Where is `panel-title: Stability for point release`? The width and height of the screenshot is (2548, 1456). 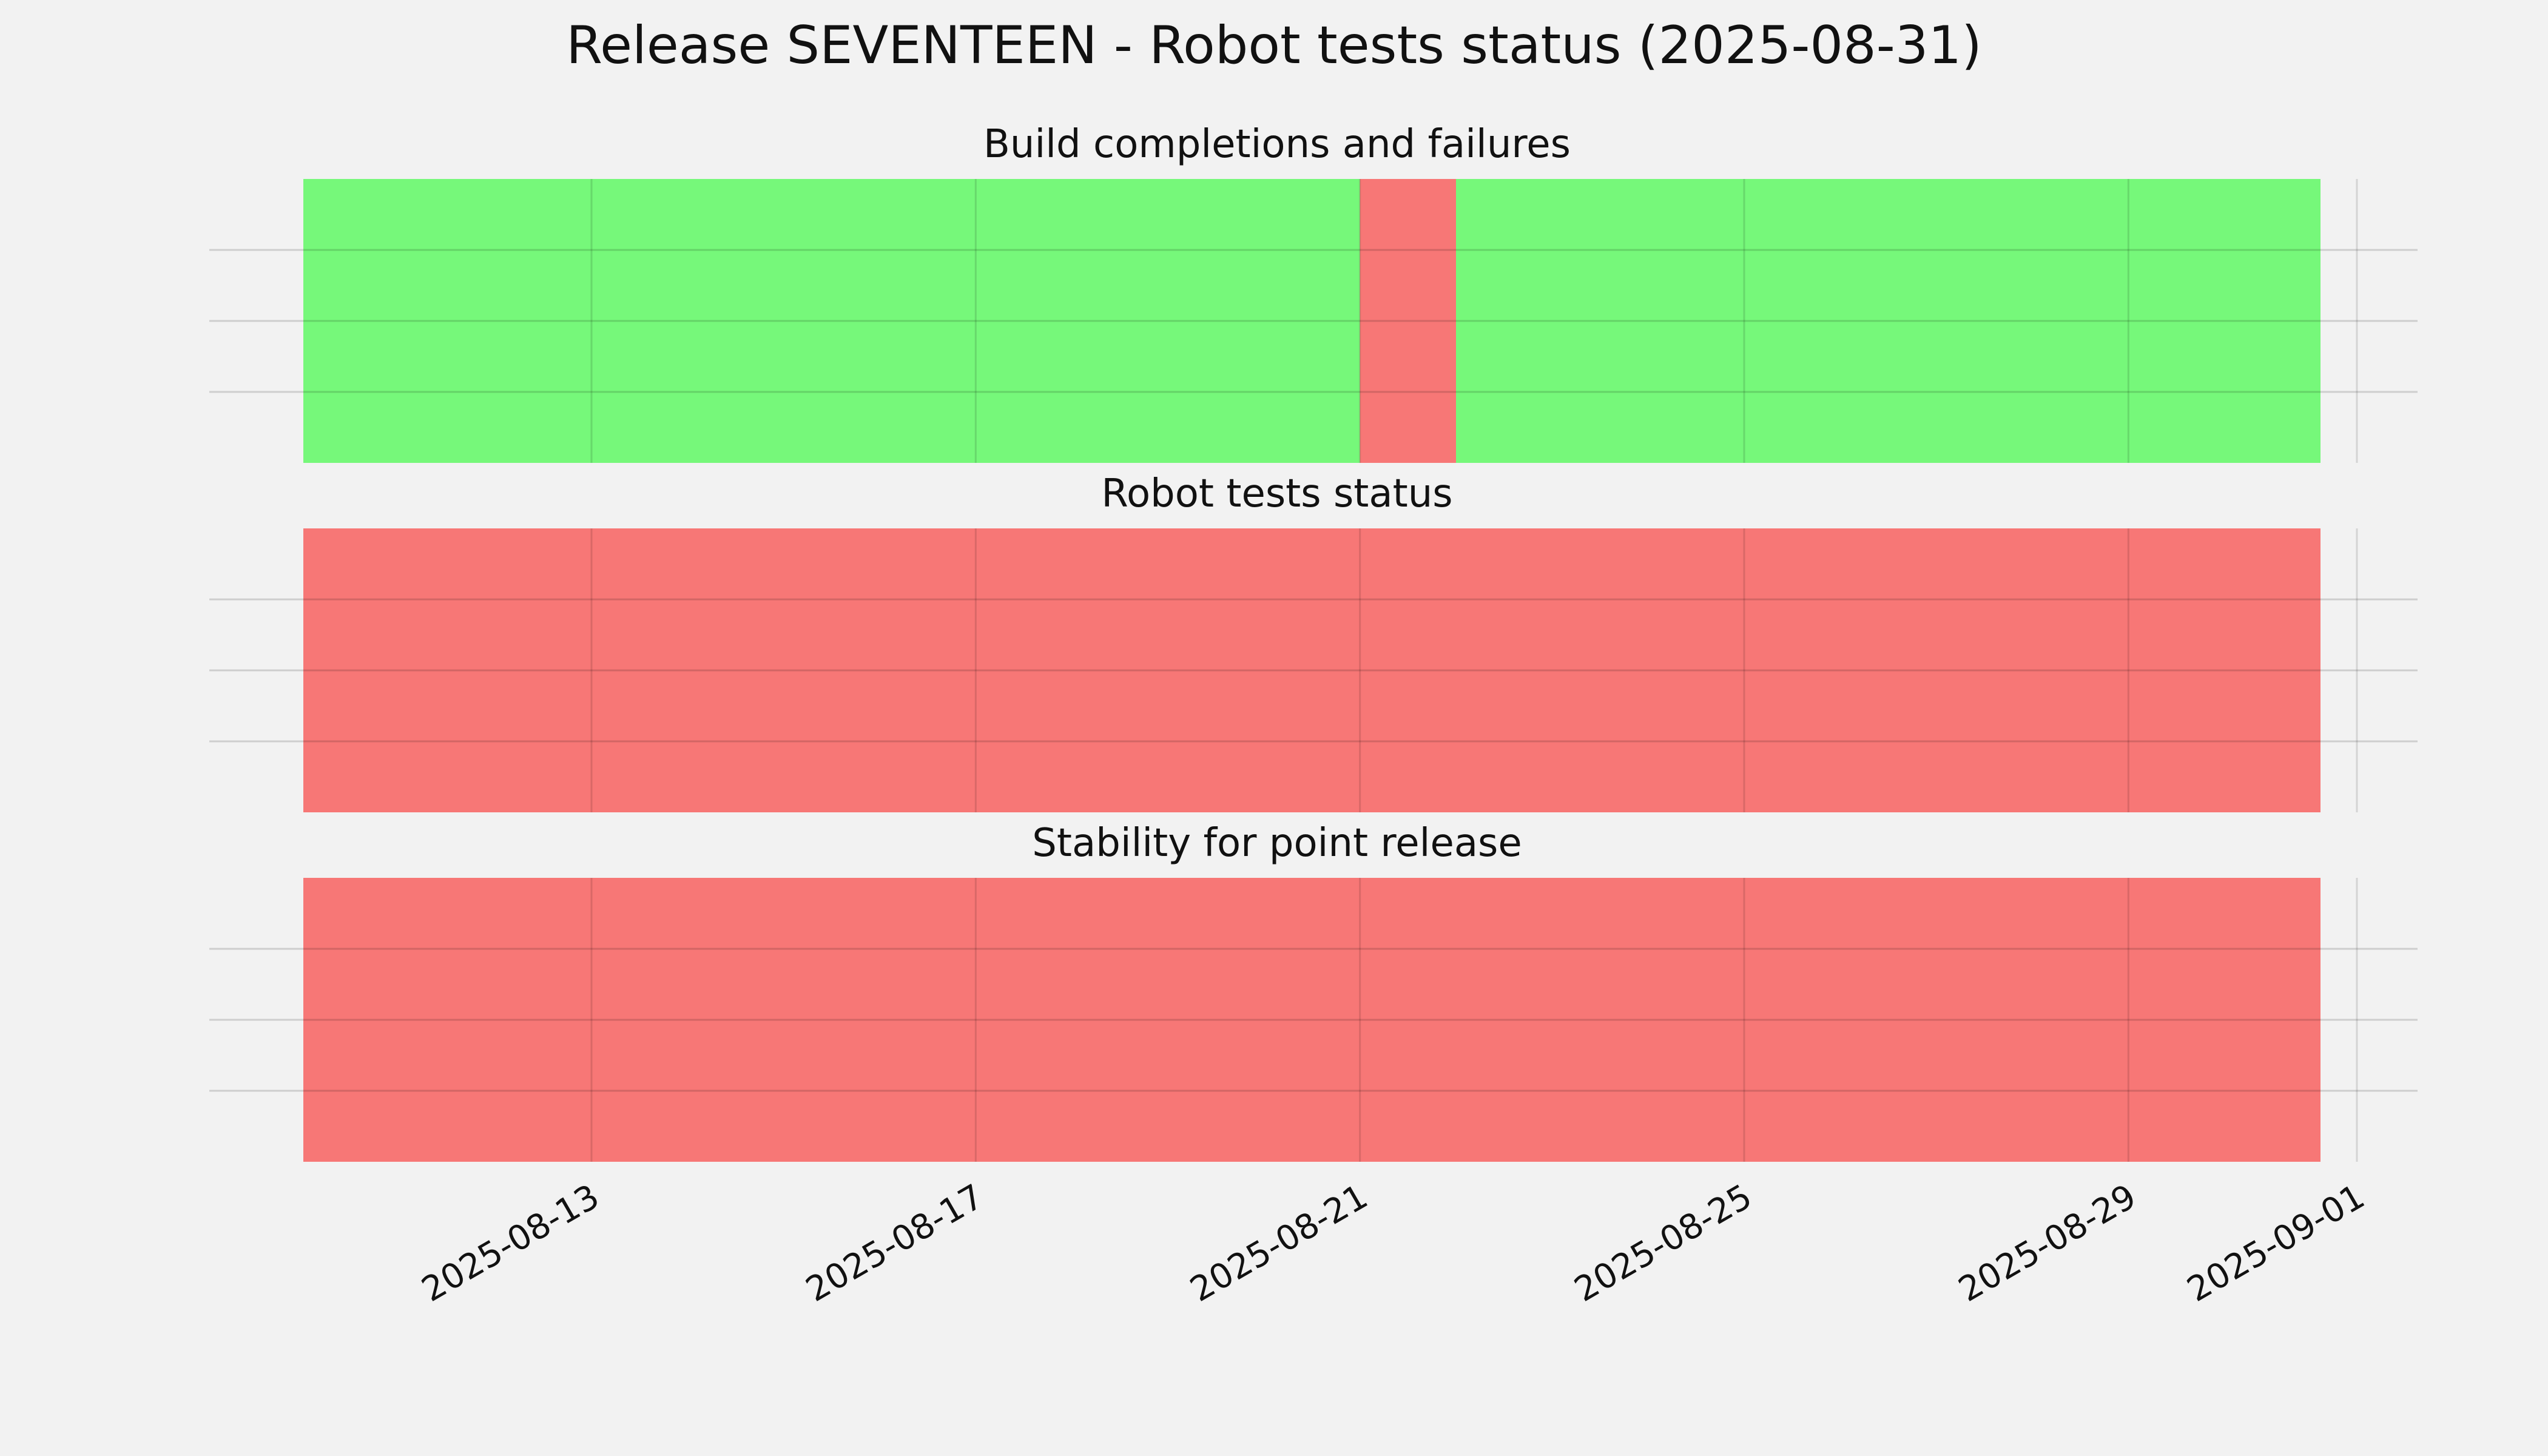
panel-title: Stability for point release is located at coordinates (1277, 843).